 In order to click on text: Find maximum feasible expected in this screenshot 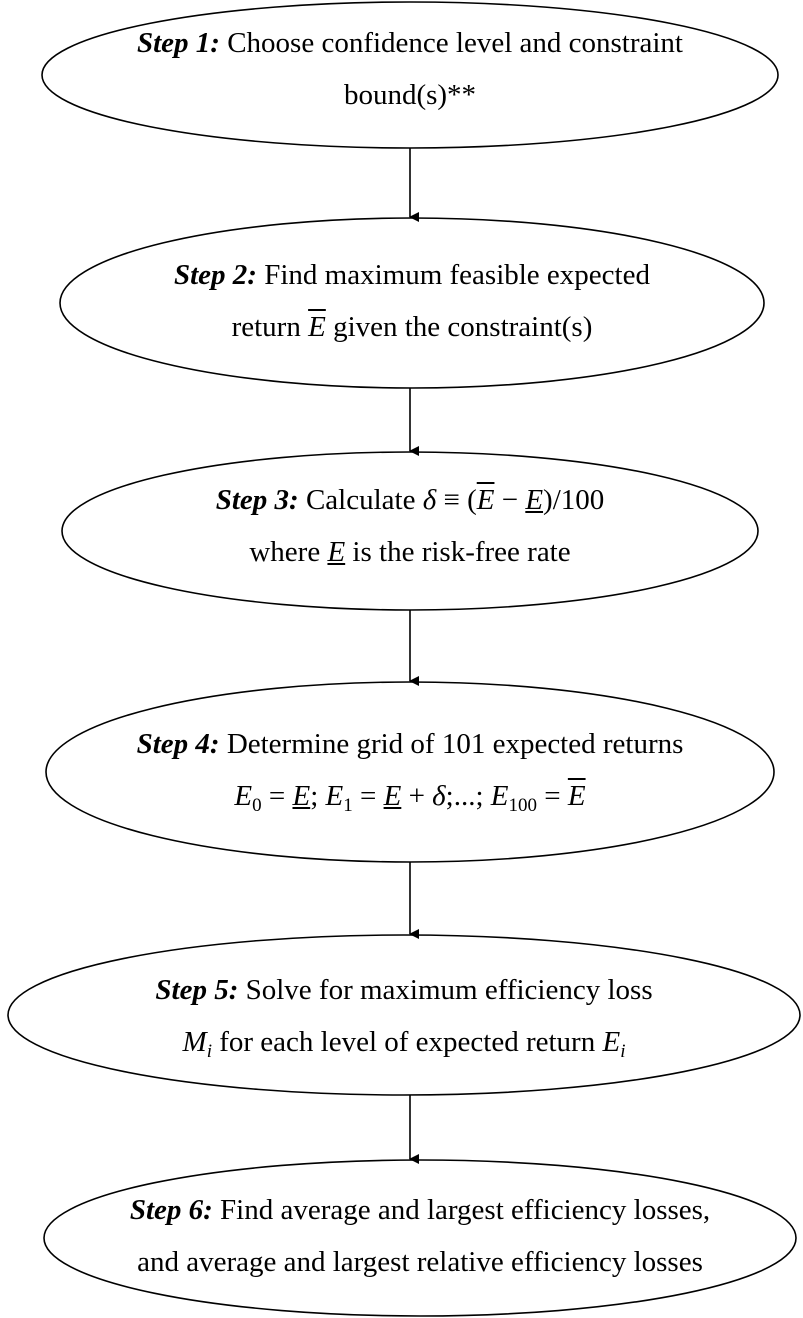, I will do `click(457, 275)`.